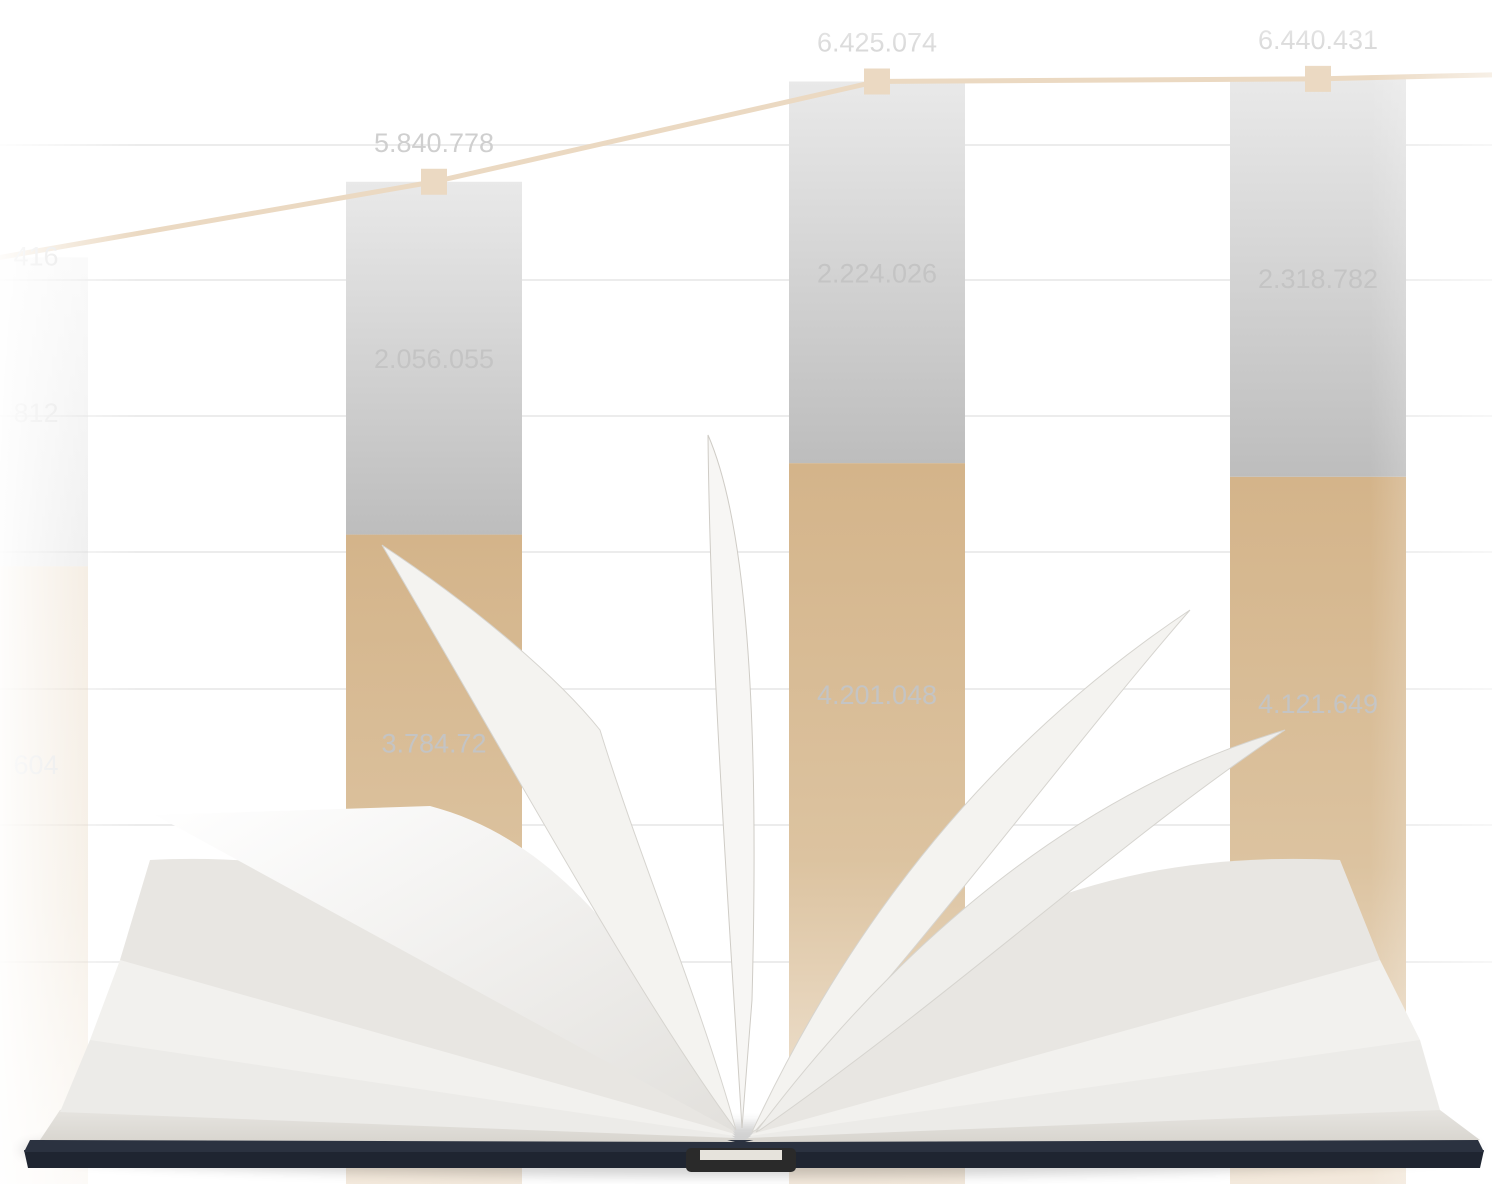  I want to click on top-fade, so click(746, 35).